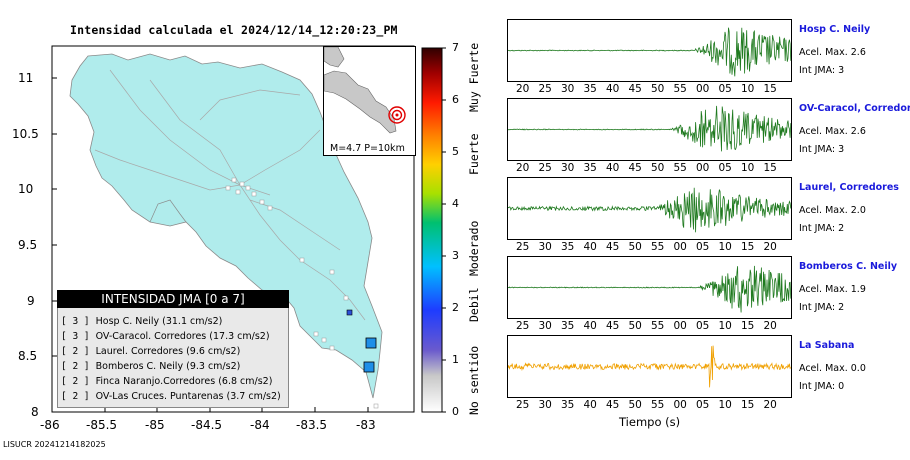  I want to click on colorbar-tick: 2, so click(455, 307).